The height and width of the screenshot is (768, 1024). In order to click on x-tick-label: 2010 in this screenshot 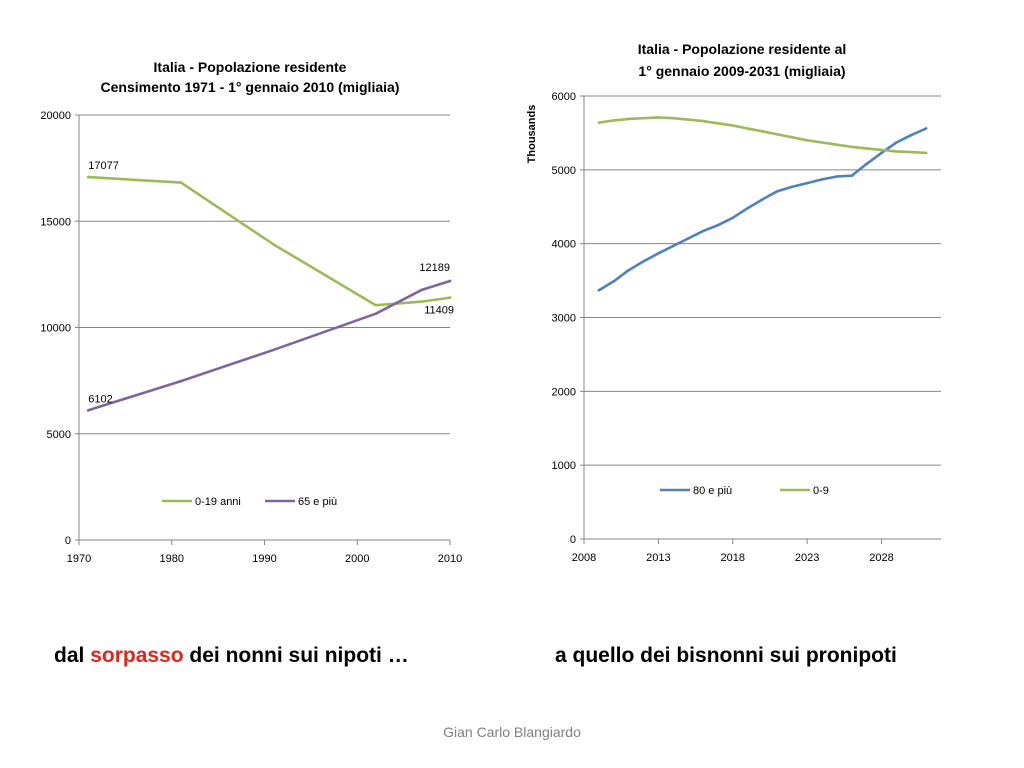, I will do `click(450, 559)`.